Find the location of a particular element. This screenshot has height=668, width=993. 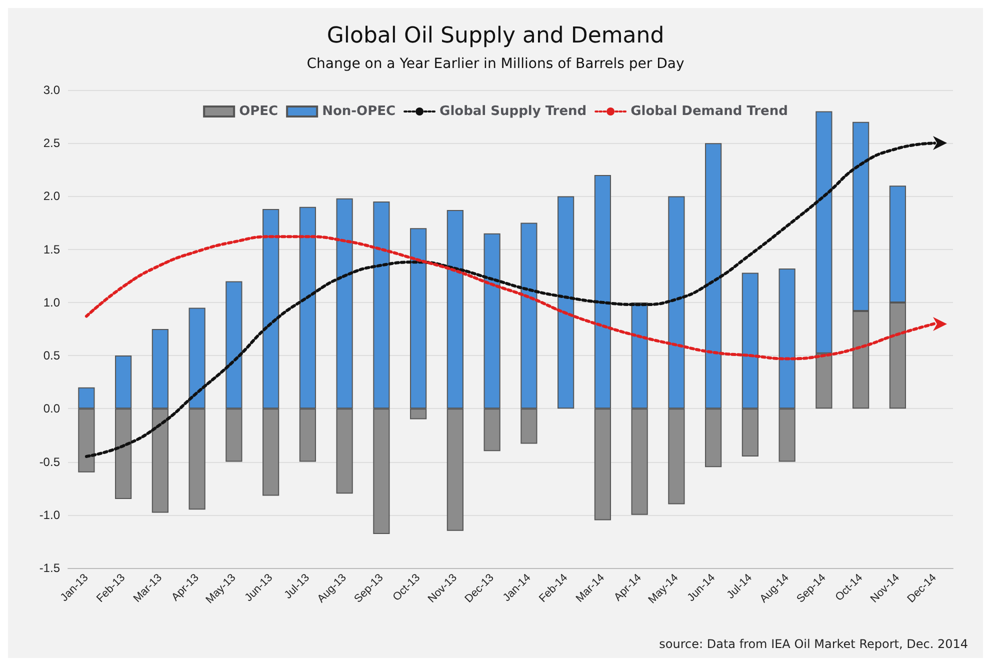

y-tick-label: 2.5 is located at coordinates (51, 143).